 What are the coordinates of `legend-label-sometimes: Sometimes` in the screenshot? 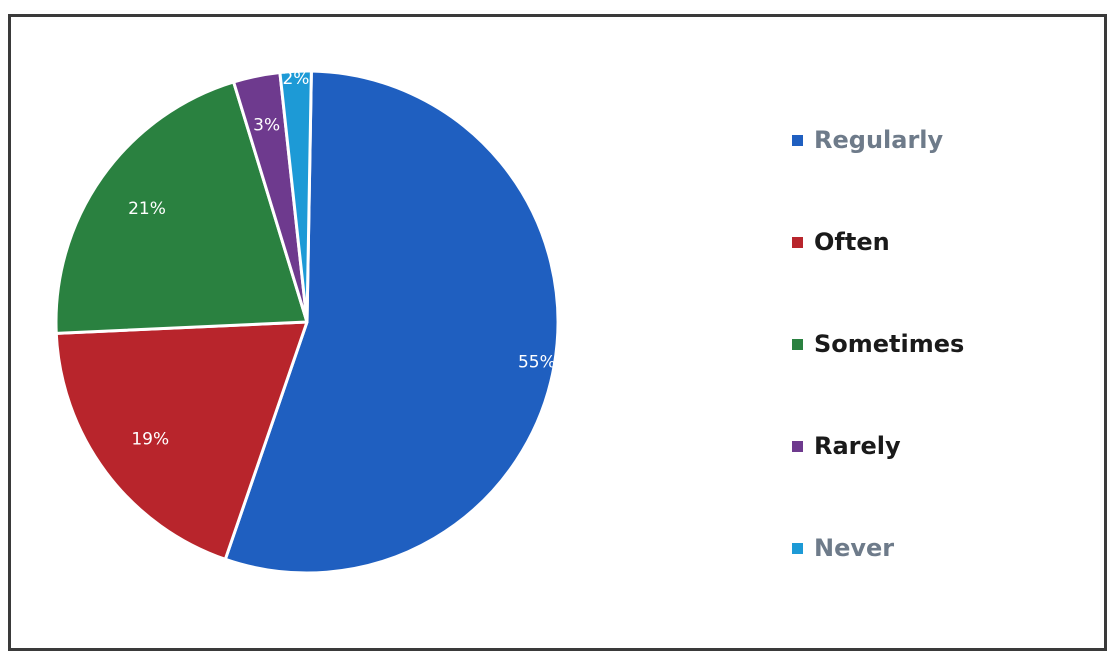 It's located at (889, 344).